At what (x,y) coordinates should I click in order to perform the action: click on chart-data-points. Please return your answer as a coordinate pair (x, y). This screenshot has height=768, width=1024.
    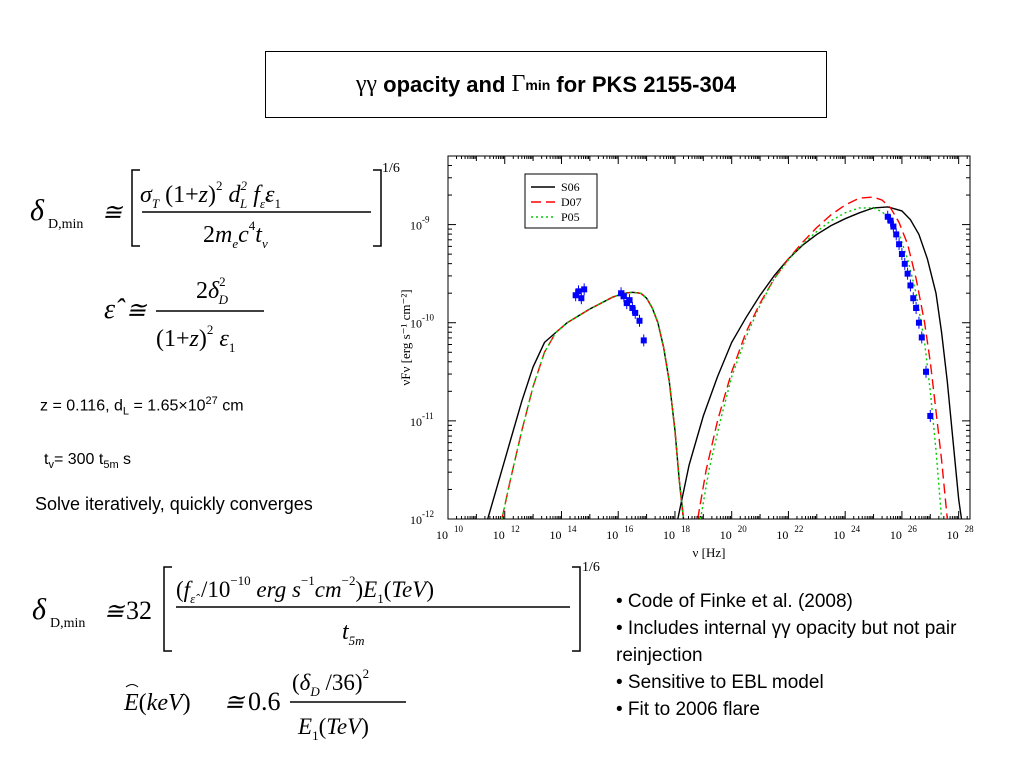
    Looking at the image, I should click on (753, 316).